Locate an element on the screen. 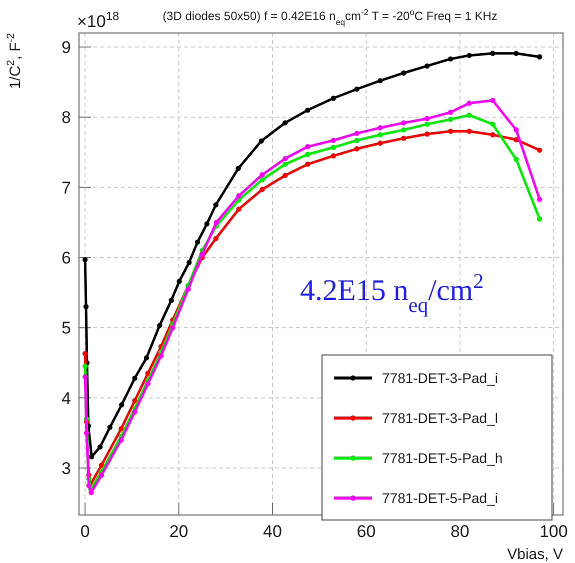 The width and height of the screenshot is (575, 563). legend-label: 7781-DET-5-Pad_i is located at coordinates (440, 498).